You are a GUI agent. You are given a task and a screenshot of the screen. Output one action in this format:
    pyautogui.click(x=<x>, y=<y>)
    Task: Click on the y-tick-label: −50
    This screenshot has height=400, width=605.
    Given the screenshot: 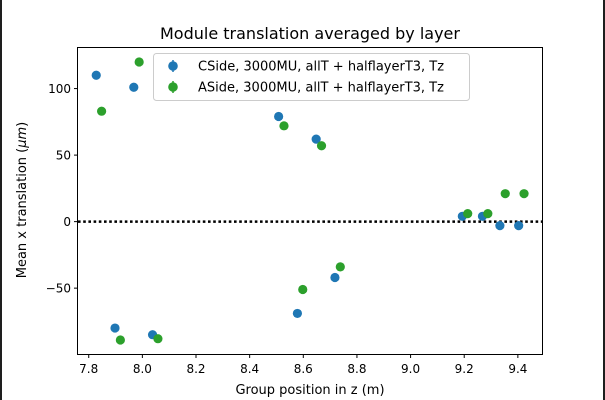 What is the action you would take?
    pyautogui.click(x=58, y=289)
    